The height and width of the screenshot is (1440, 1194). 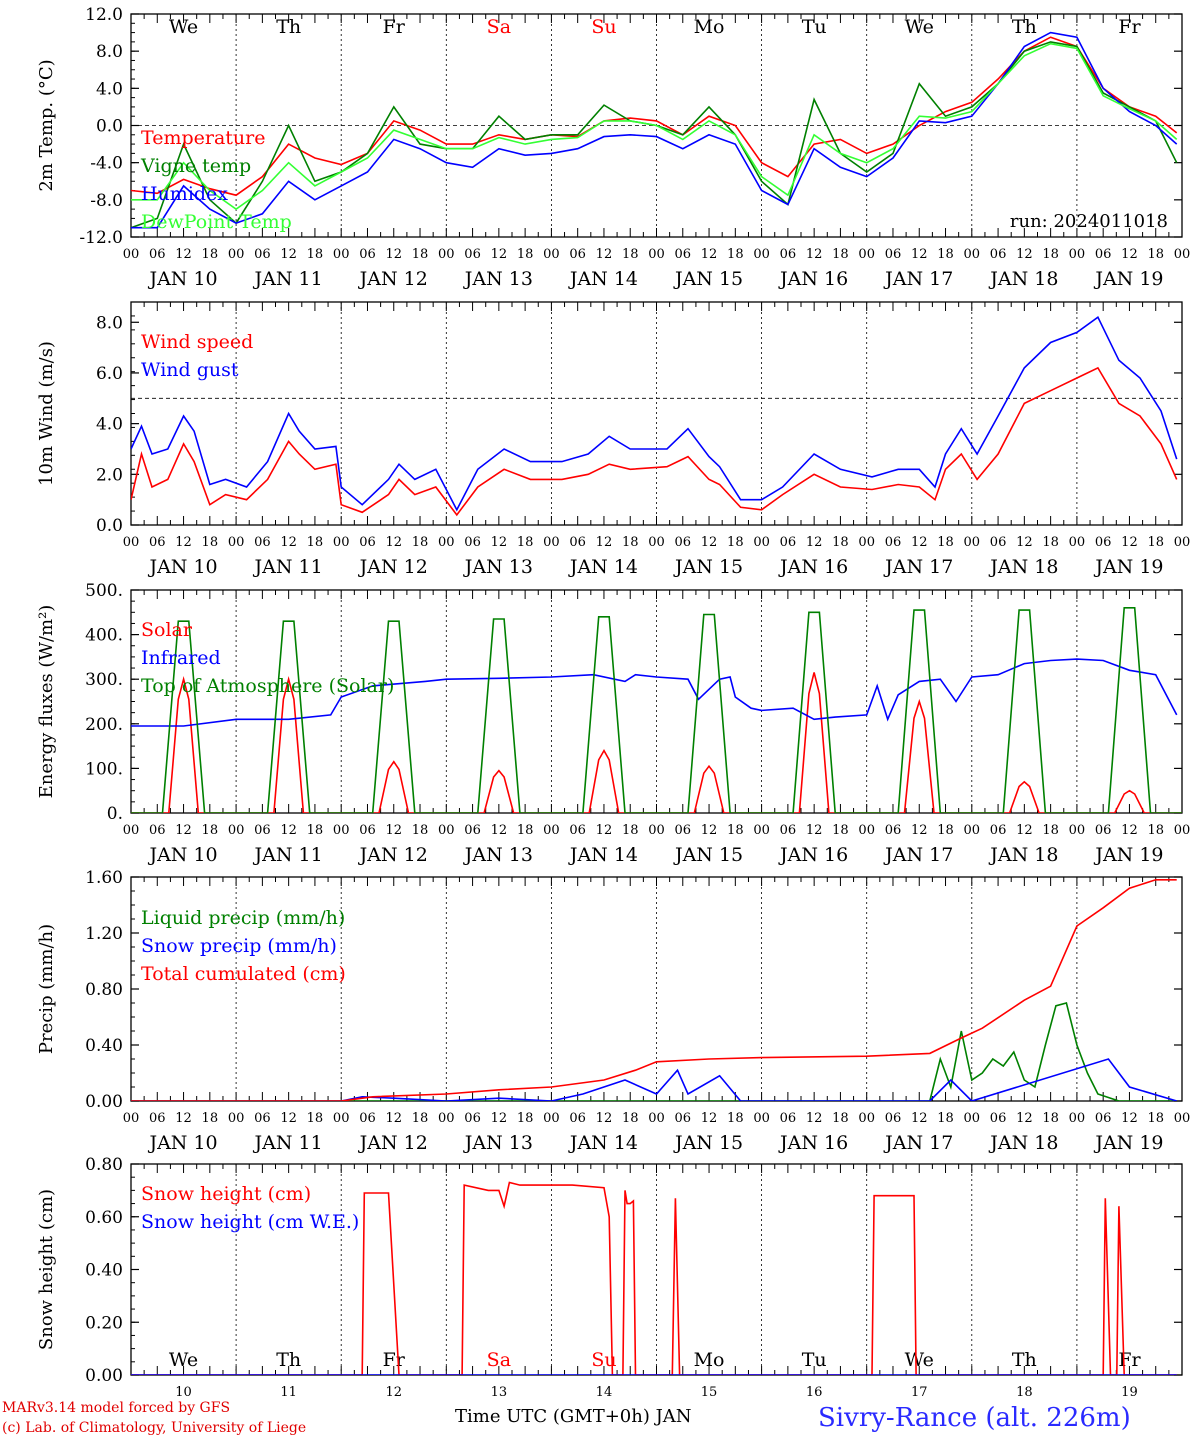 What do you see at coordinates (104, 990) in the screenshot?
I see `y-tick-label: 0.80` at bounding box center [104, 990].